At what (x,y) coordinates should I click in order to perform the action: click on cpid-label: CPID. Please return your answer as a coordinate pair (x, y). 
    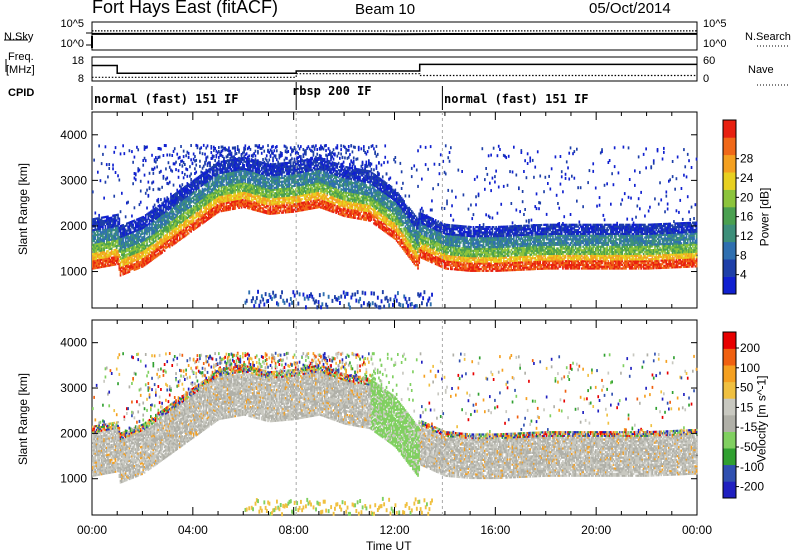
    Looking at the image, I should click on (21, 93).